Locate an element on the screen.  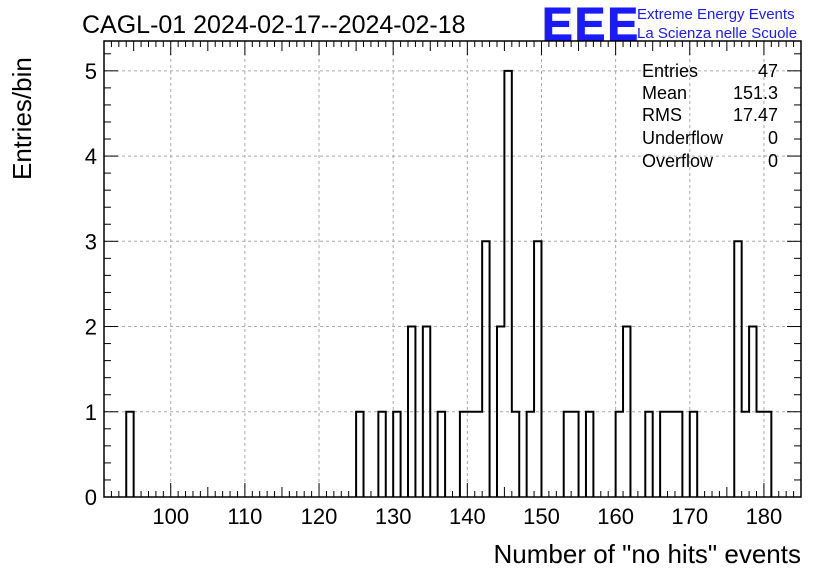
stats-label-overflow: Overflow is located at coordinates (678, 161).